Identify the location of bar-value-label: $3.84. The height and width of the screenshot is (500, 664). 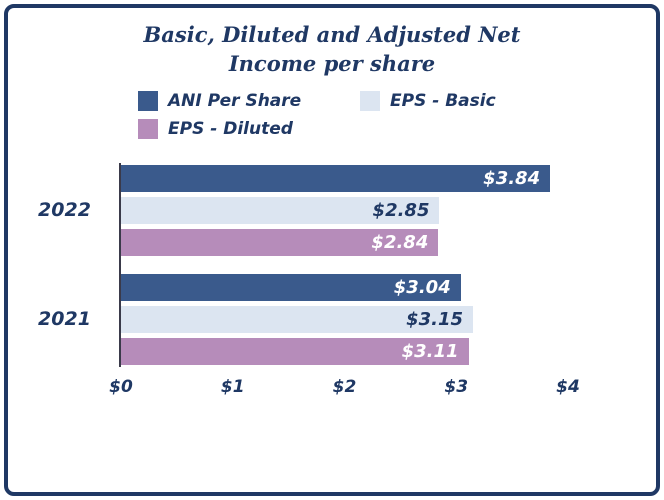
(512, 178).